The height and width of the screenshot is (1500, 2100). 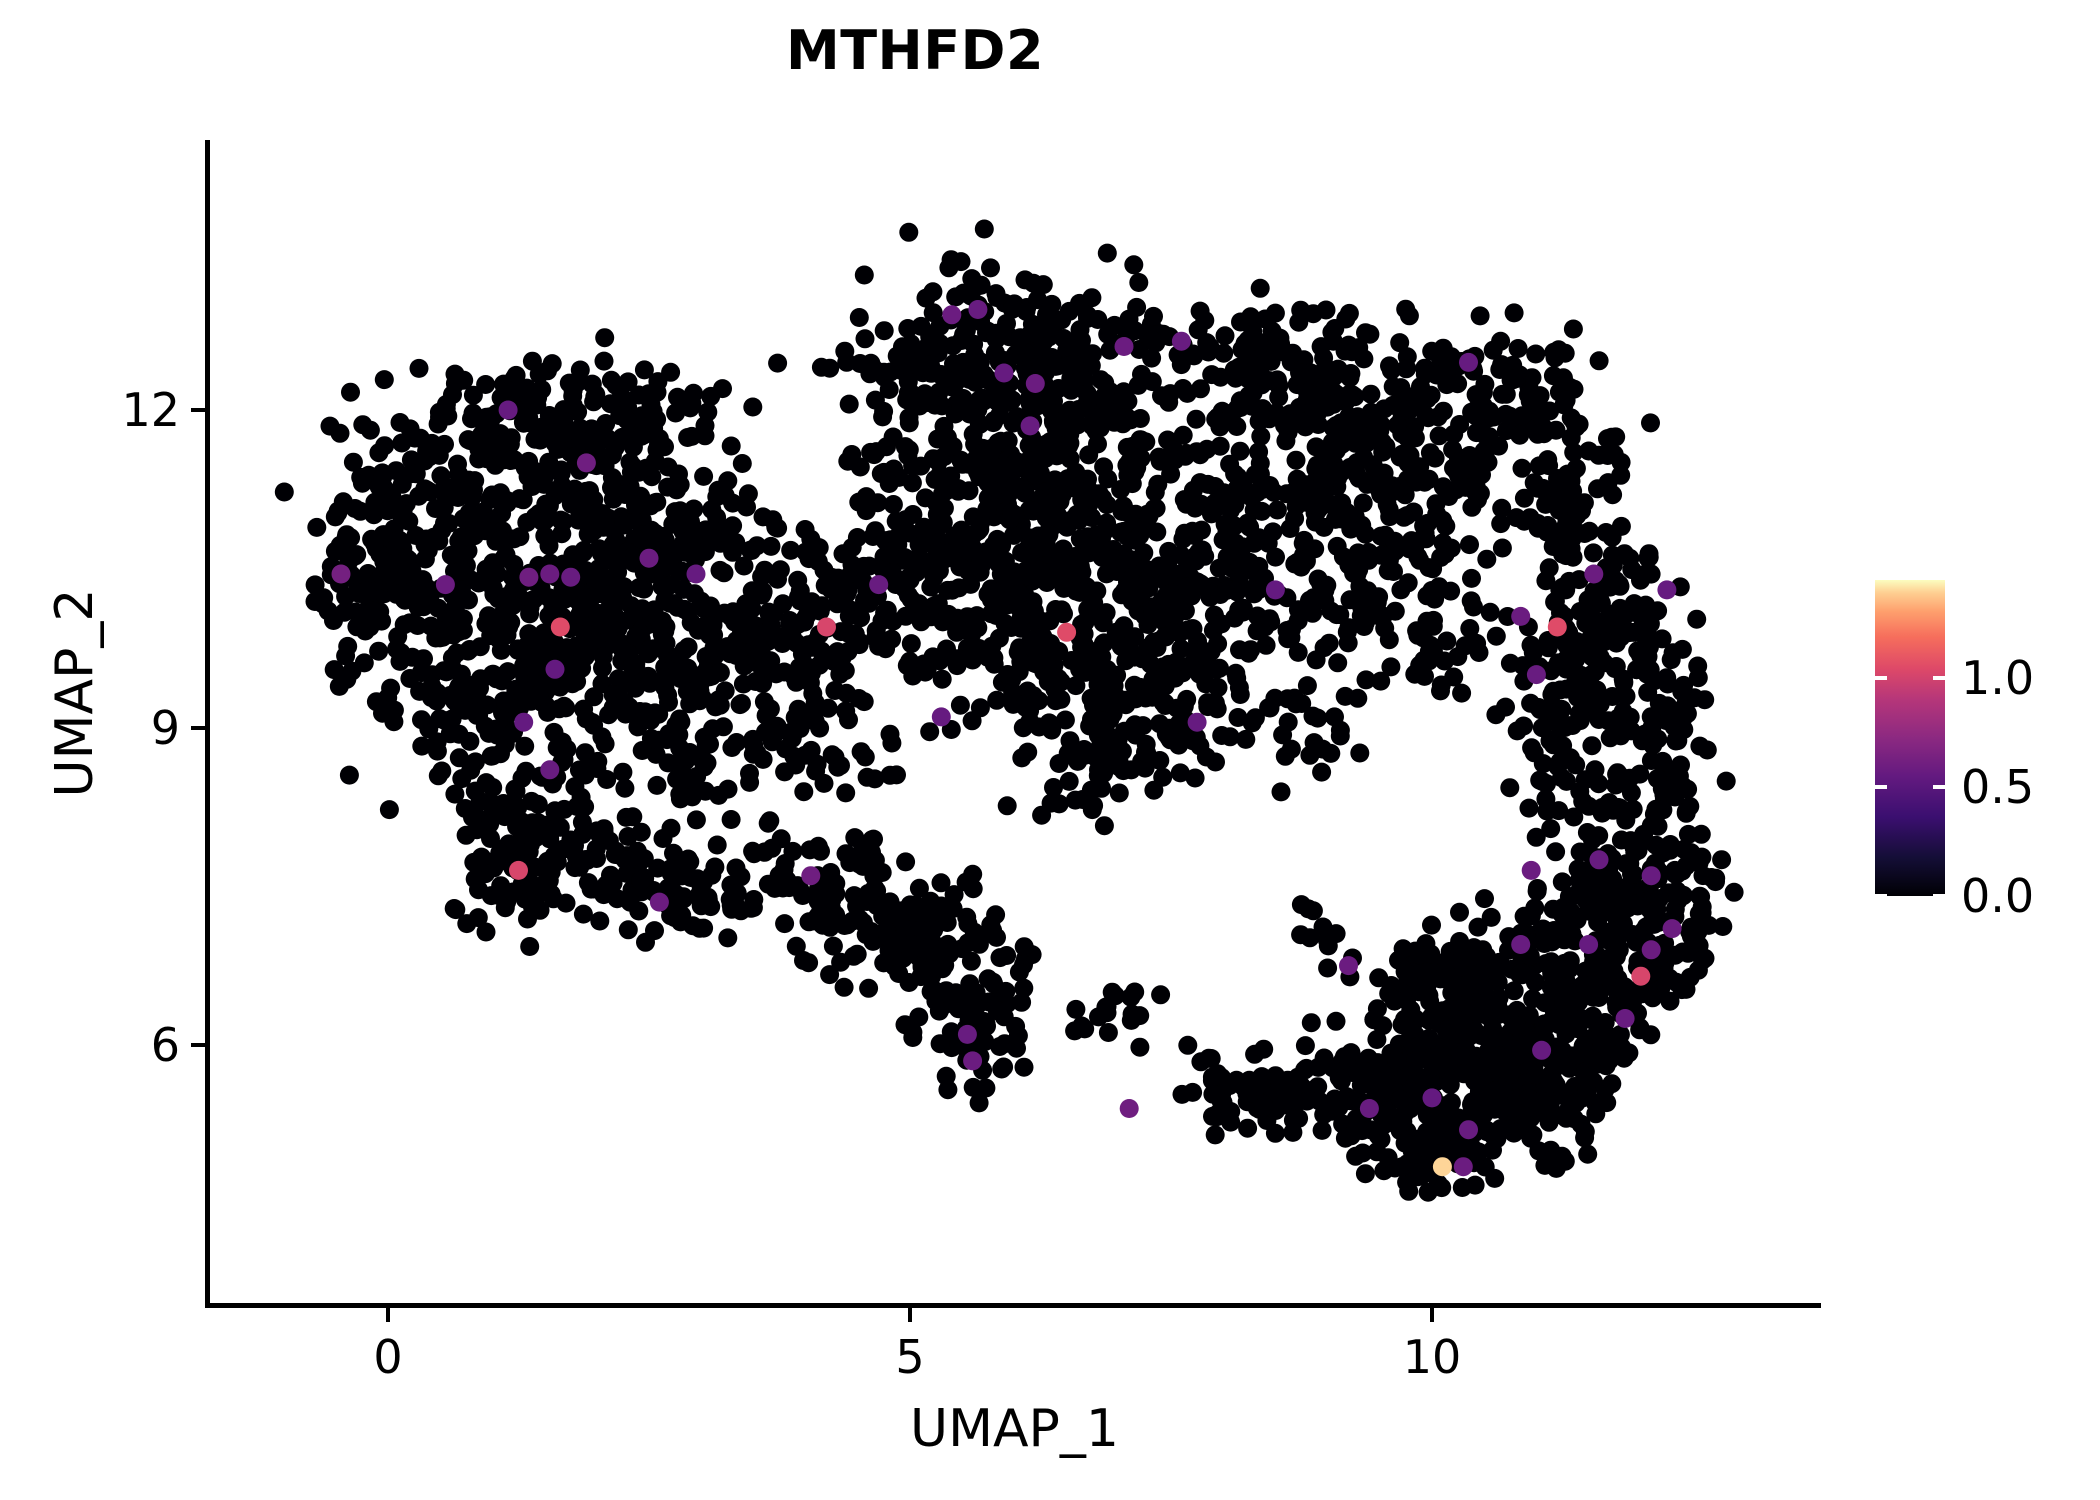 I want to click on x-axis-label: UMAP_1, so click(x=1014, y=1429).